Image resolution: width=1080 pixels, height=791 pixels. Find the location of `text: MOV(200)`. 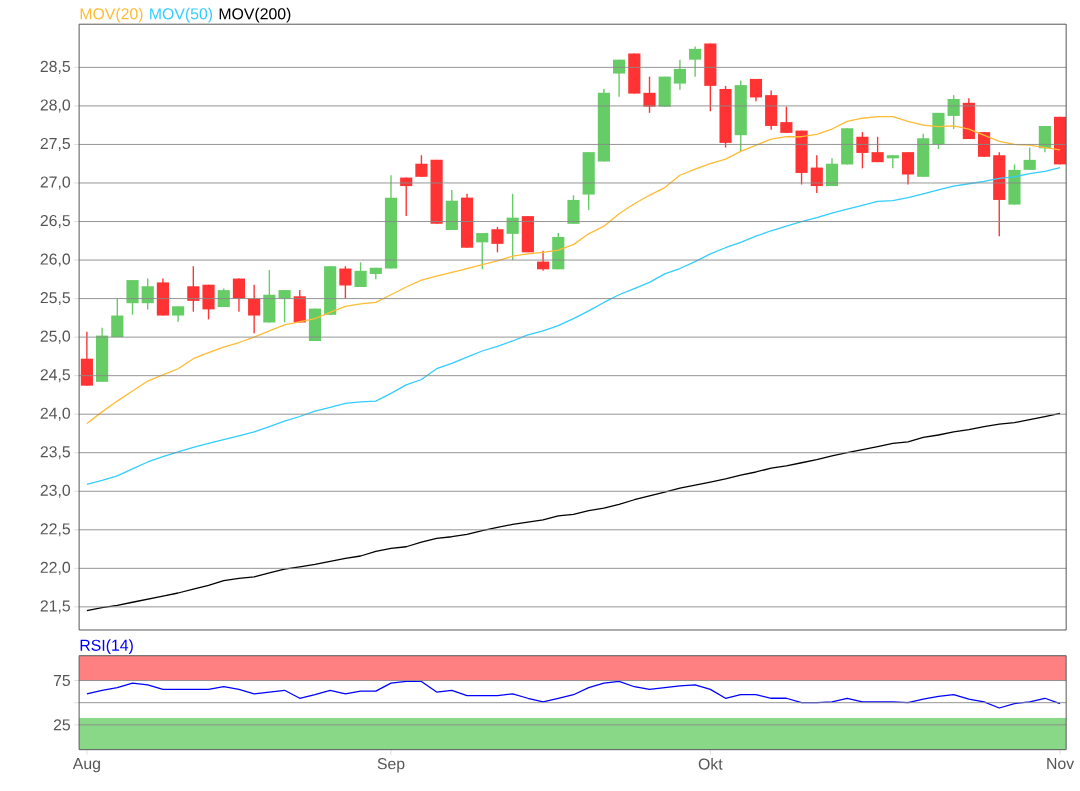

text: MOV(200) is located at coordinates (255, 15).